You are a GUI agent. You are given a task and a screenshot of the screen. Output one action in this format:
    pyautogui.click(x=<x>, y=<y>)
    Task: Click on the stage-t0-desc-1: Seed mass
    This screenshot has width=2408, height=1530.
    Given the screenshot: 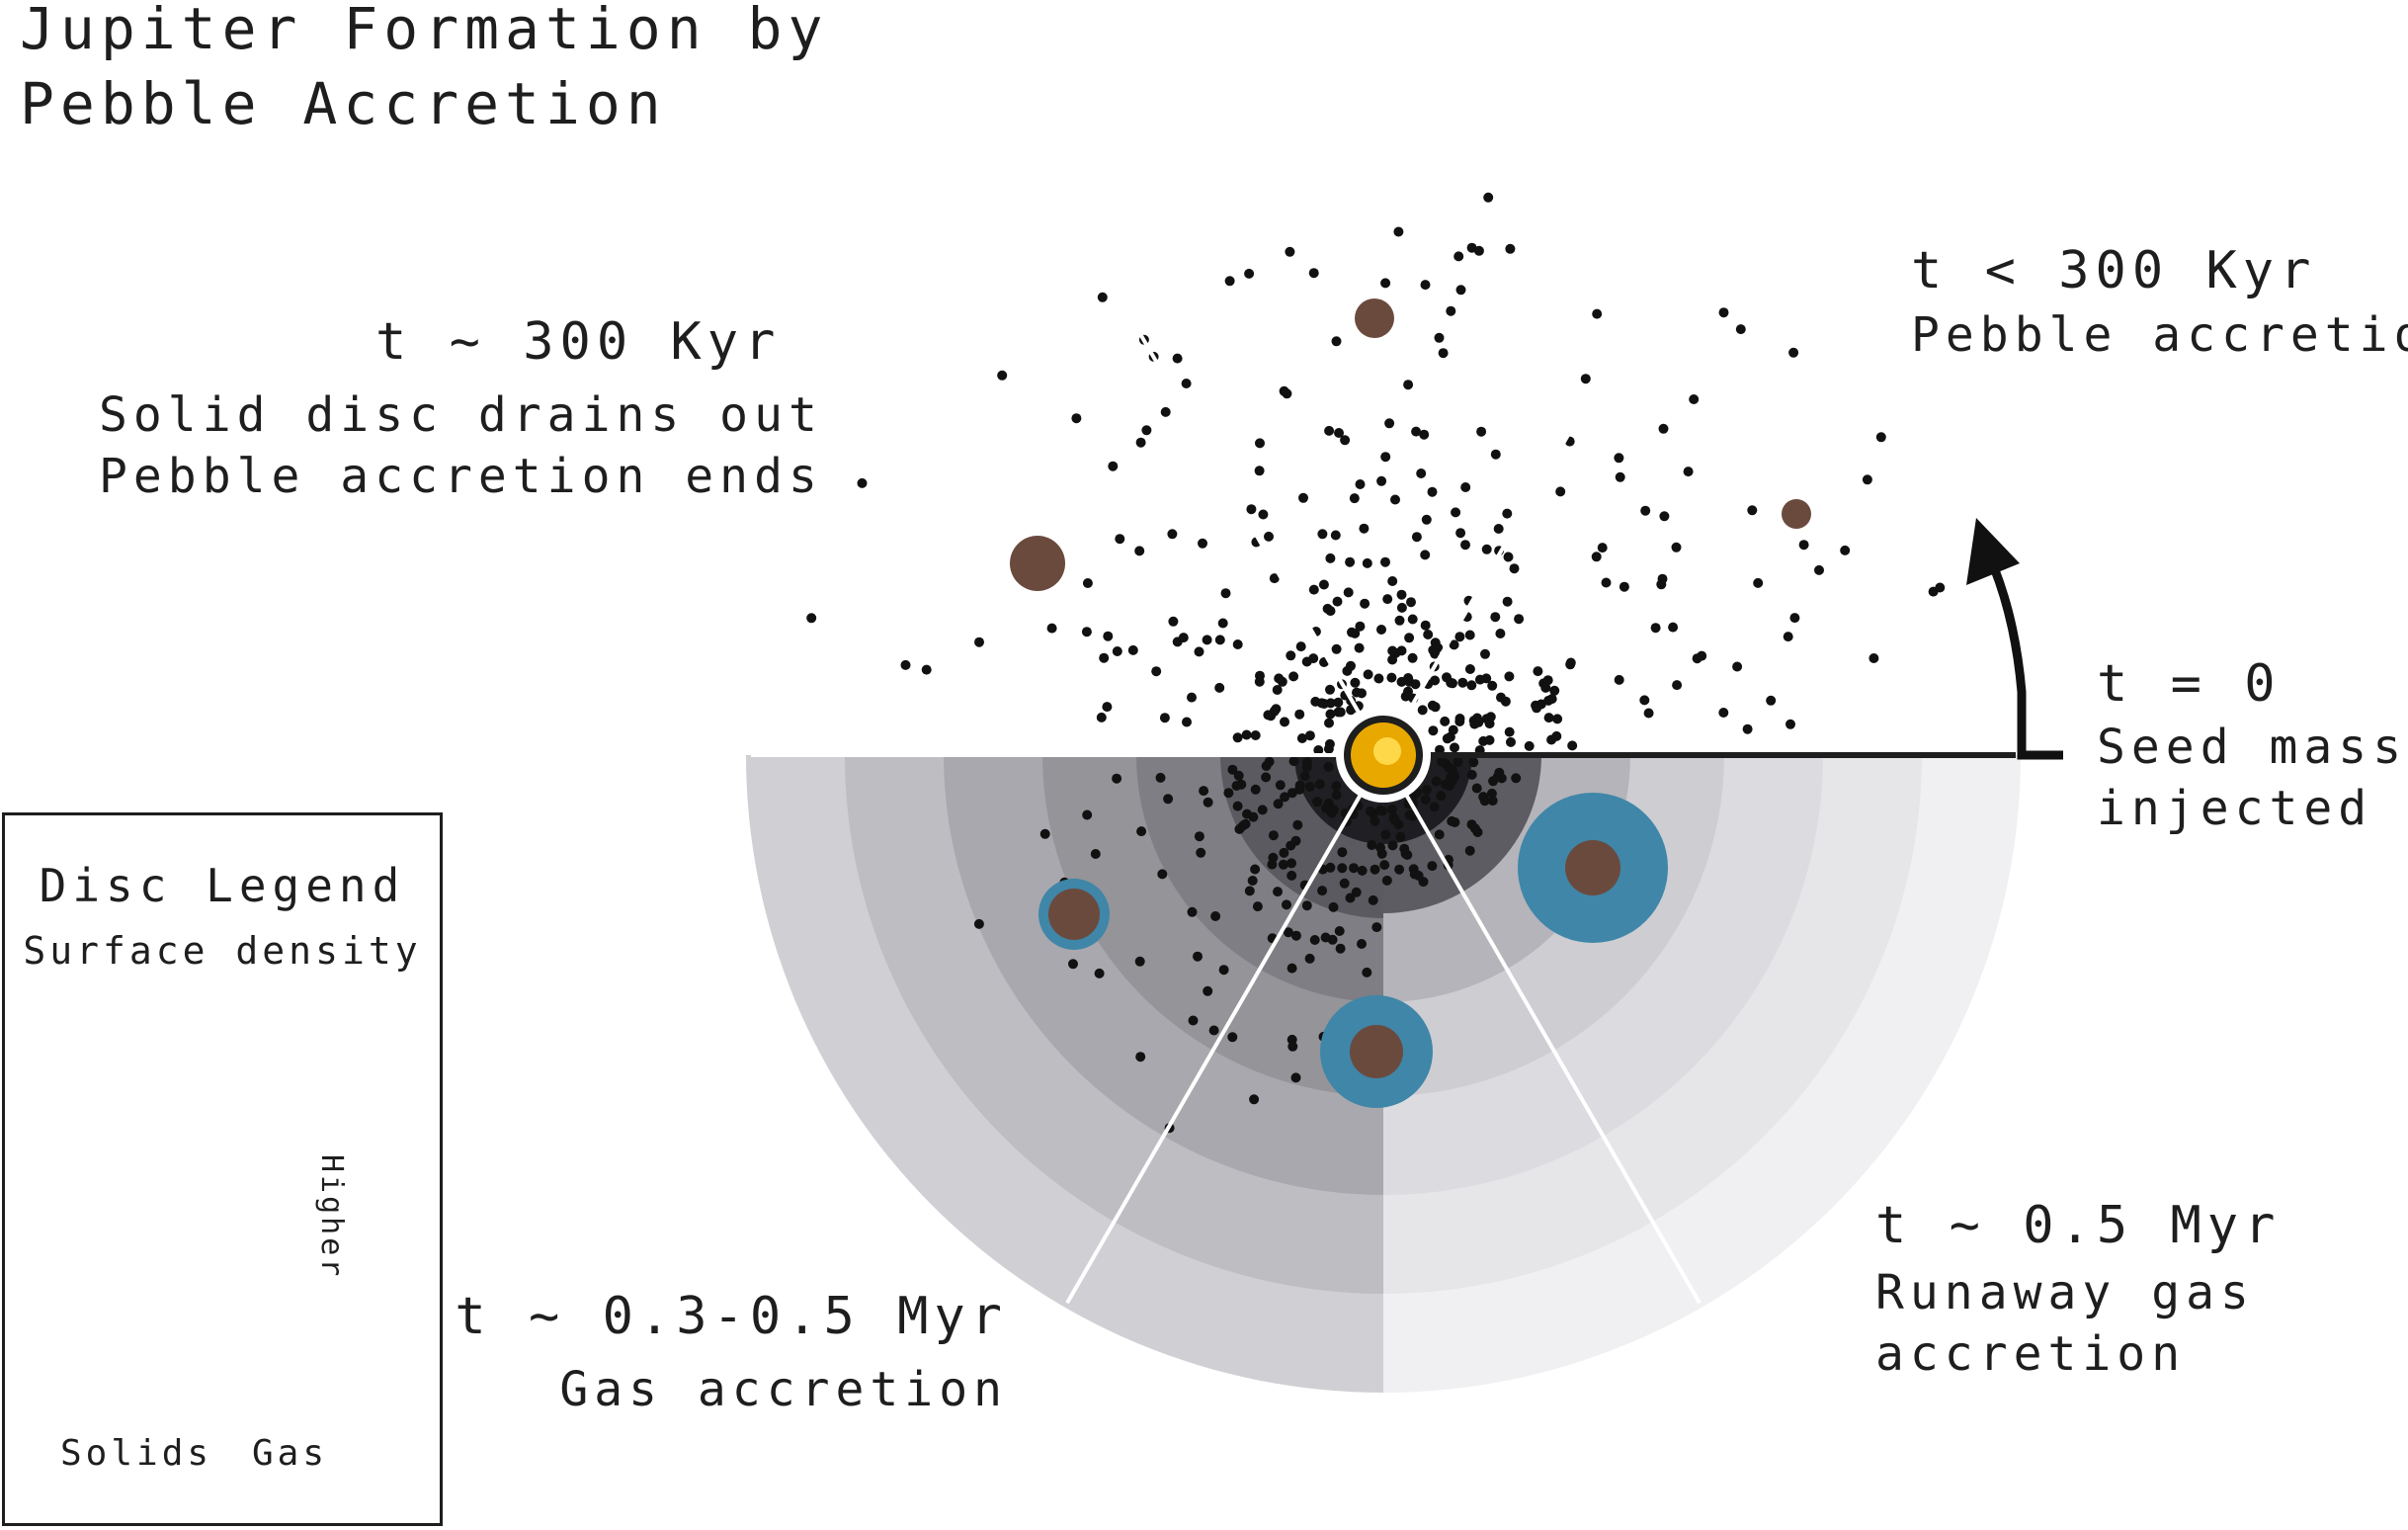 What is the action you would take?
    pyautogui.click(x=2252, y=747)
    